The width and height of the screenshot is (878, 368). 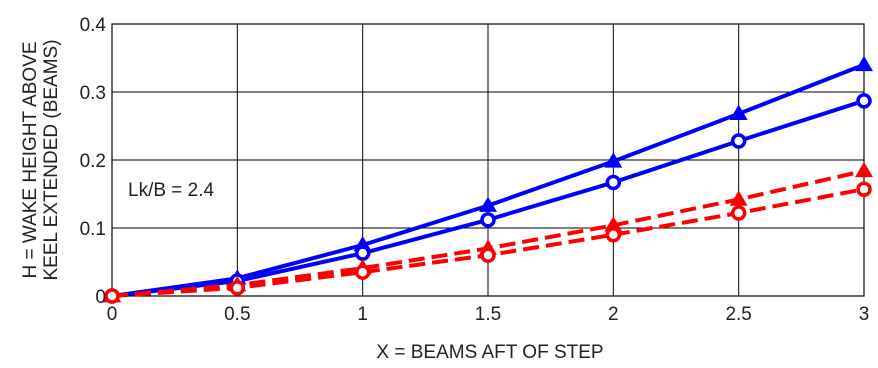 I want to click on x-tick-label: 1, so click(x=362, y=314).